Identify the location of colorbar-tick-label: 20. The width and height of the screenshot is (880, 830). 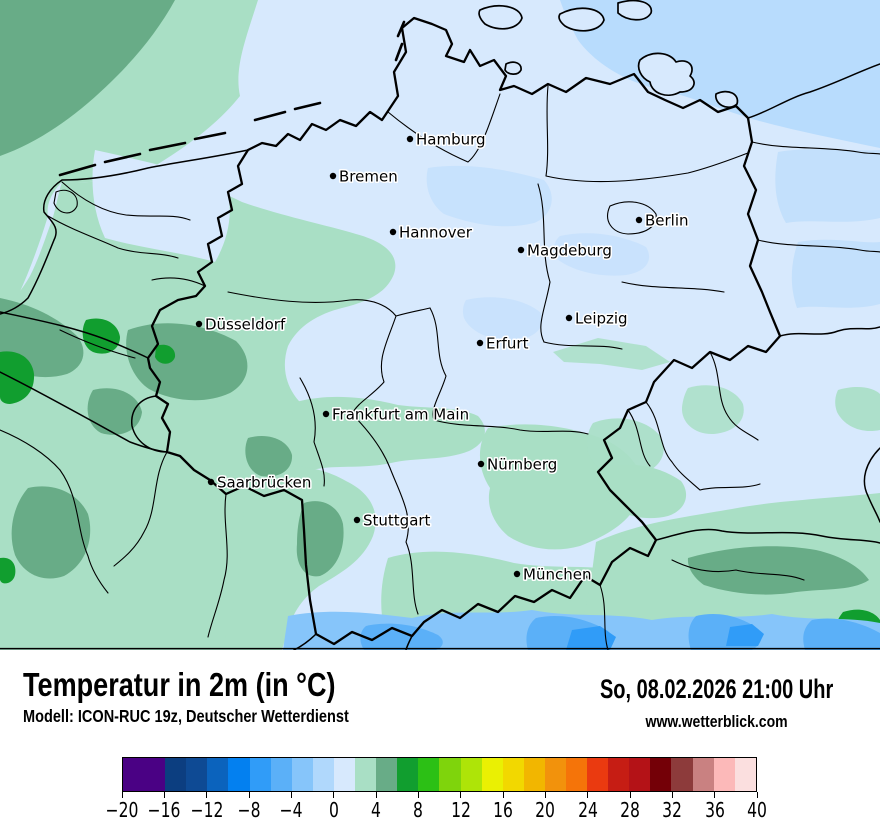
(545, 810).